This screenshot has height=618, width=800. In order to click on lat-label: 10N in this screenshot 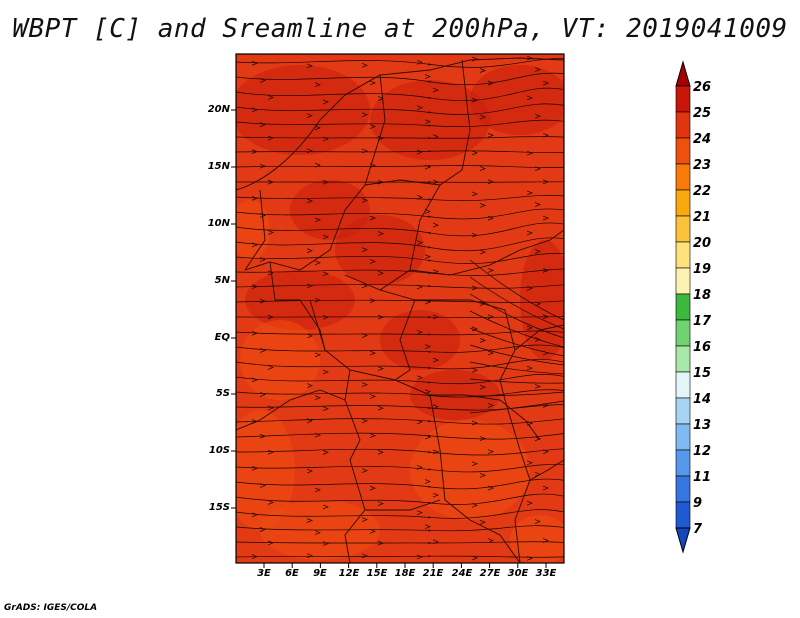, I will do `click(218, 223)`.